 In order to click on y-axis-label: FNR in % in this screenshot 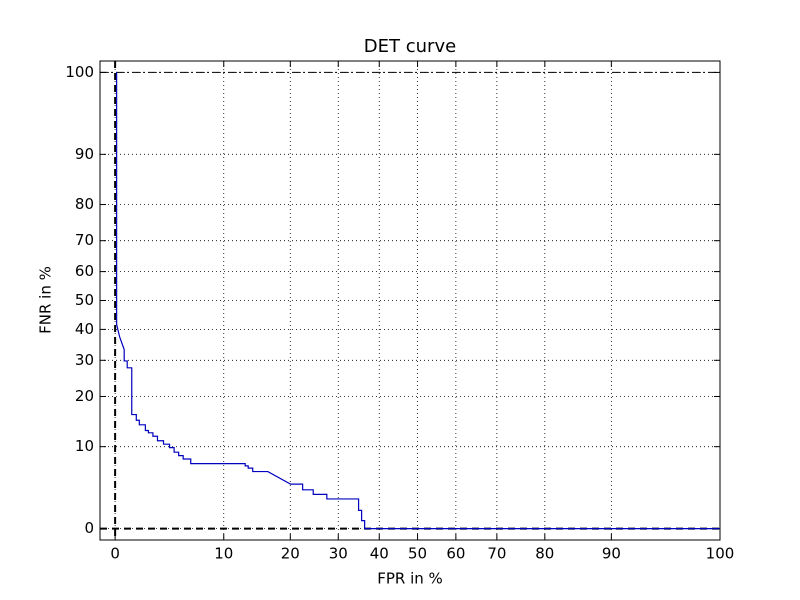, I will do `click(46, 300)`.